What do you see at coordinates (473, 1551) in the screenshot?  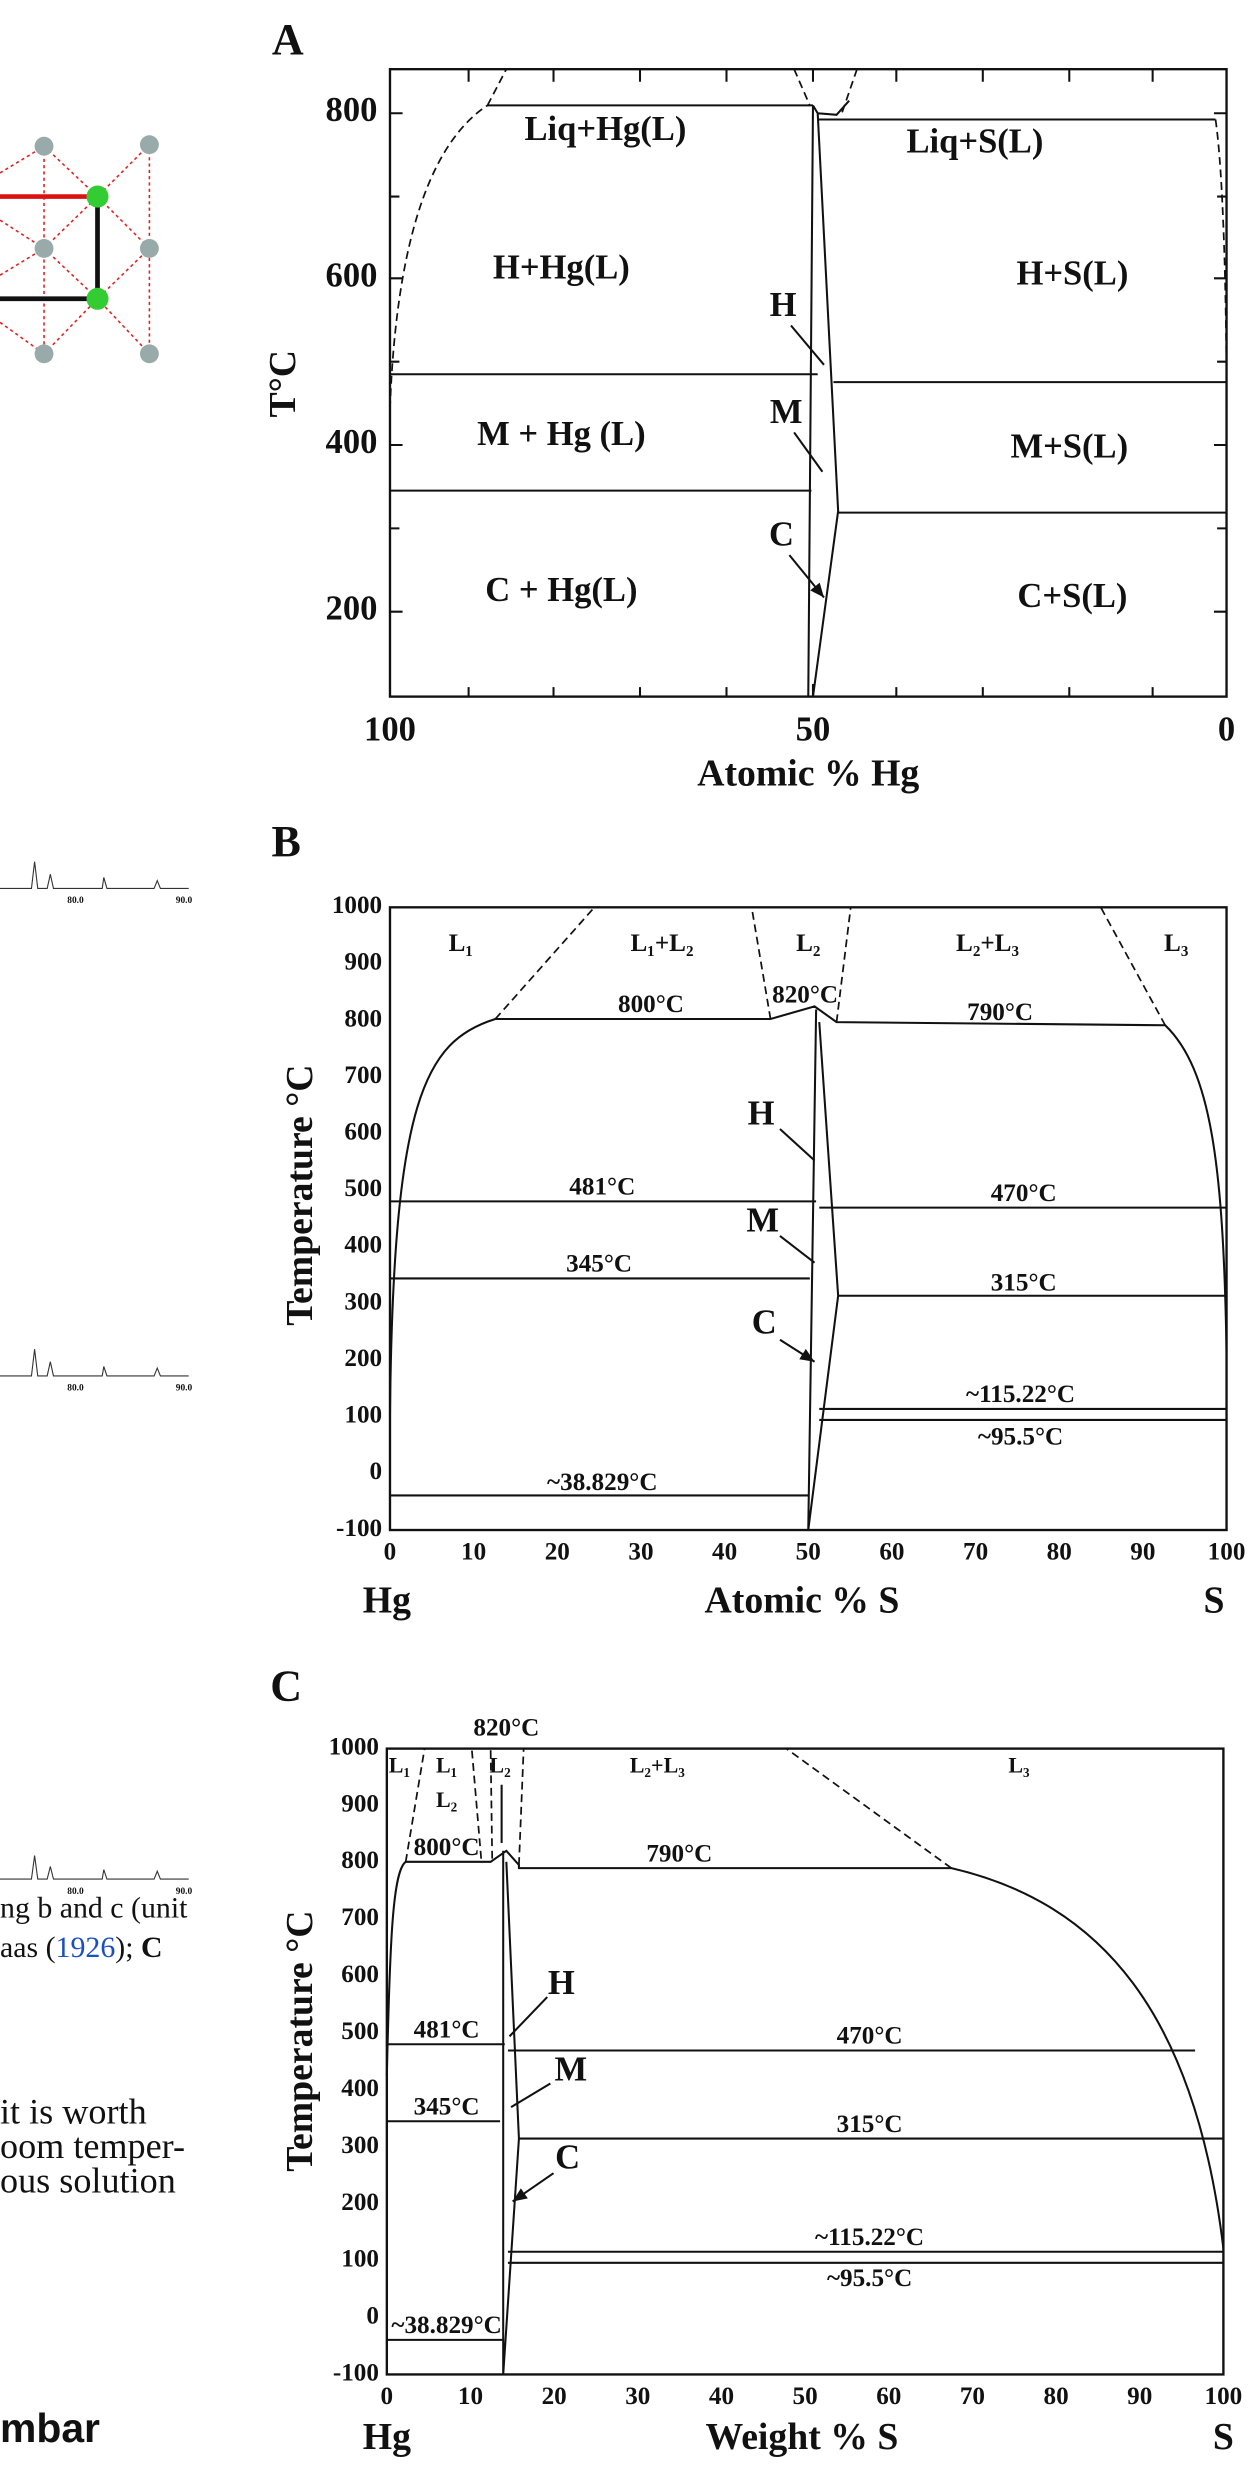 I see `x-tick-label: 10` at bounding box center [473, 1551].